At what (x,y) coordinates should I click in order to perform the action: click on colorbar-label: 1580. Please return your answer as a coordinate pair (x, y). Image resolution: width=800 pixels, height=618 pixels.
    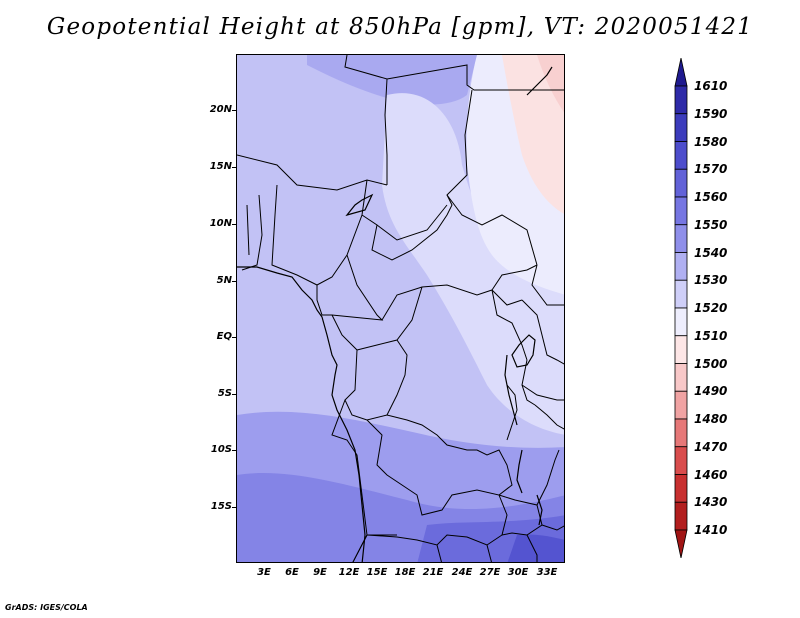
    Looking at the image, I should click on (711, 141).